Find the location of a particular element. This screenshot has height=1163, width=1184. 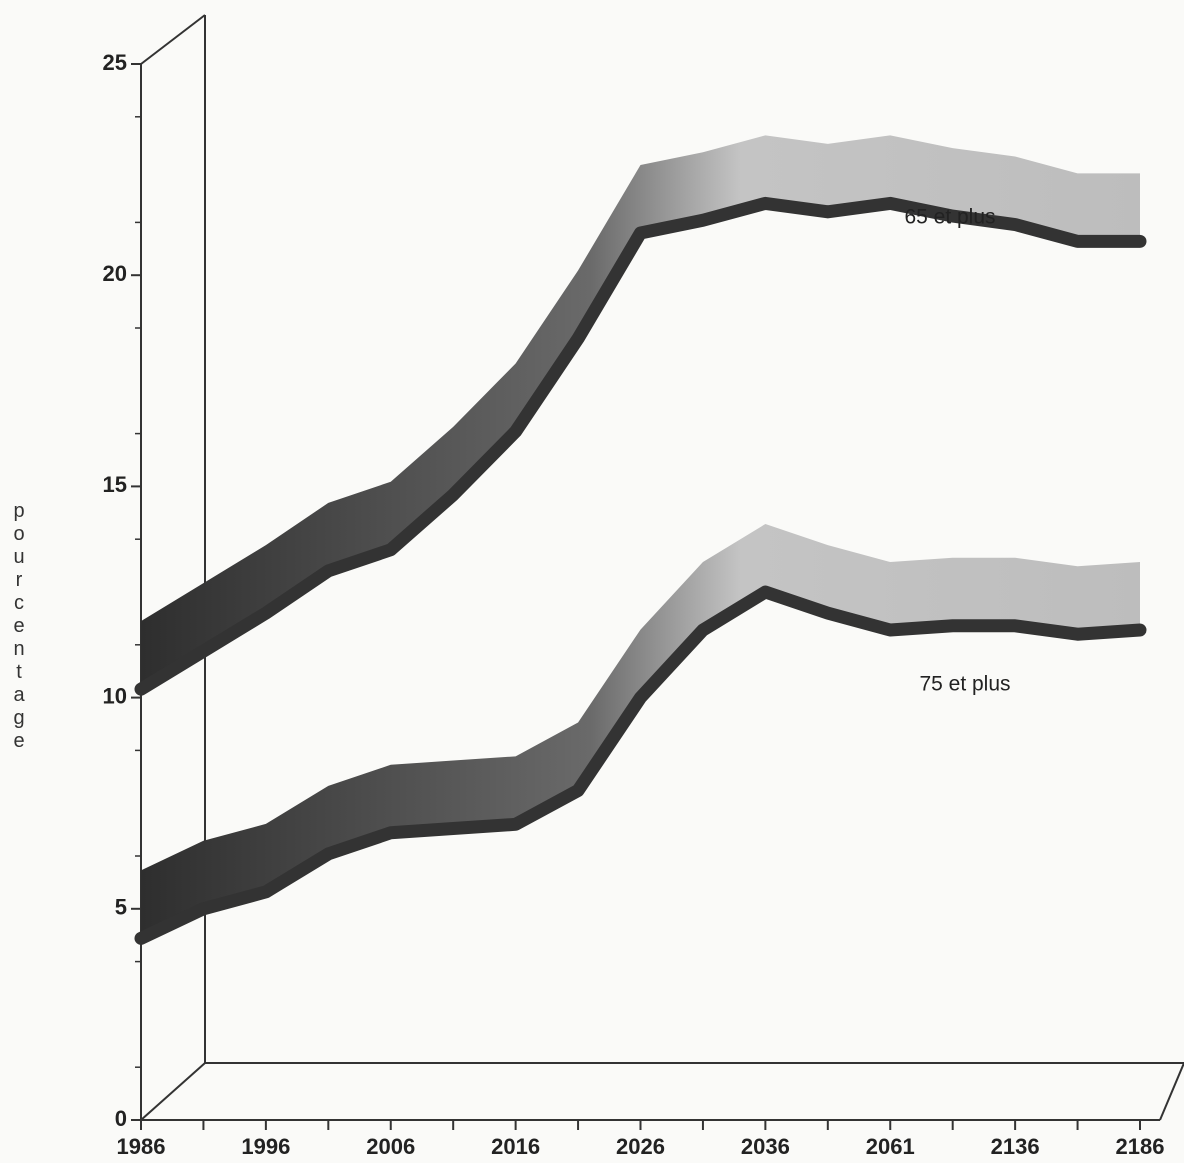

series-label: 75 et plus is located at coordinates (964, 684).